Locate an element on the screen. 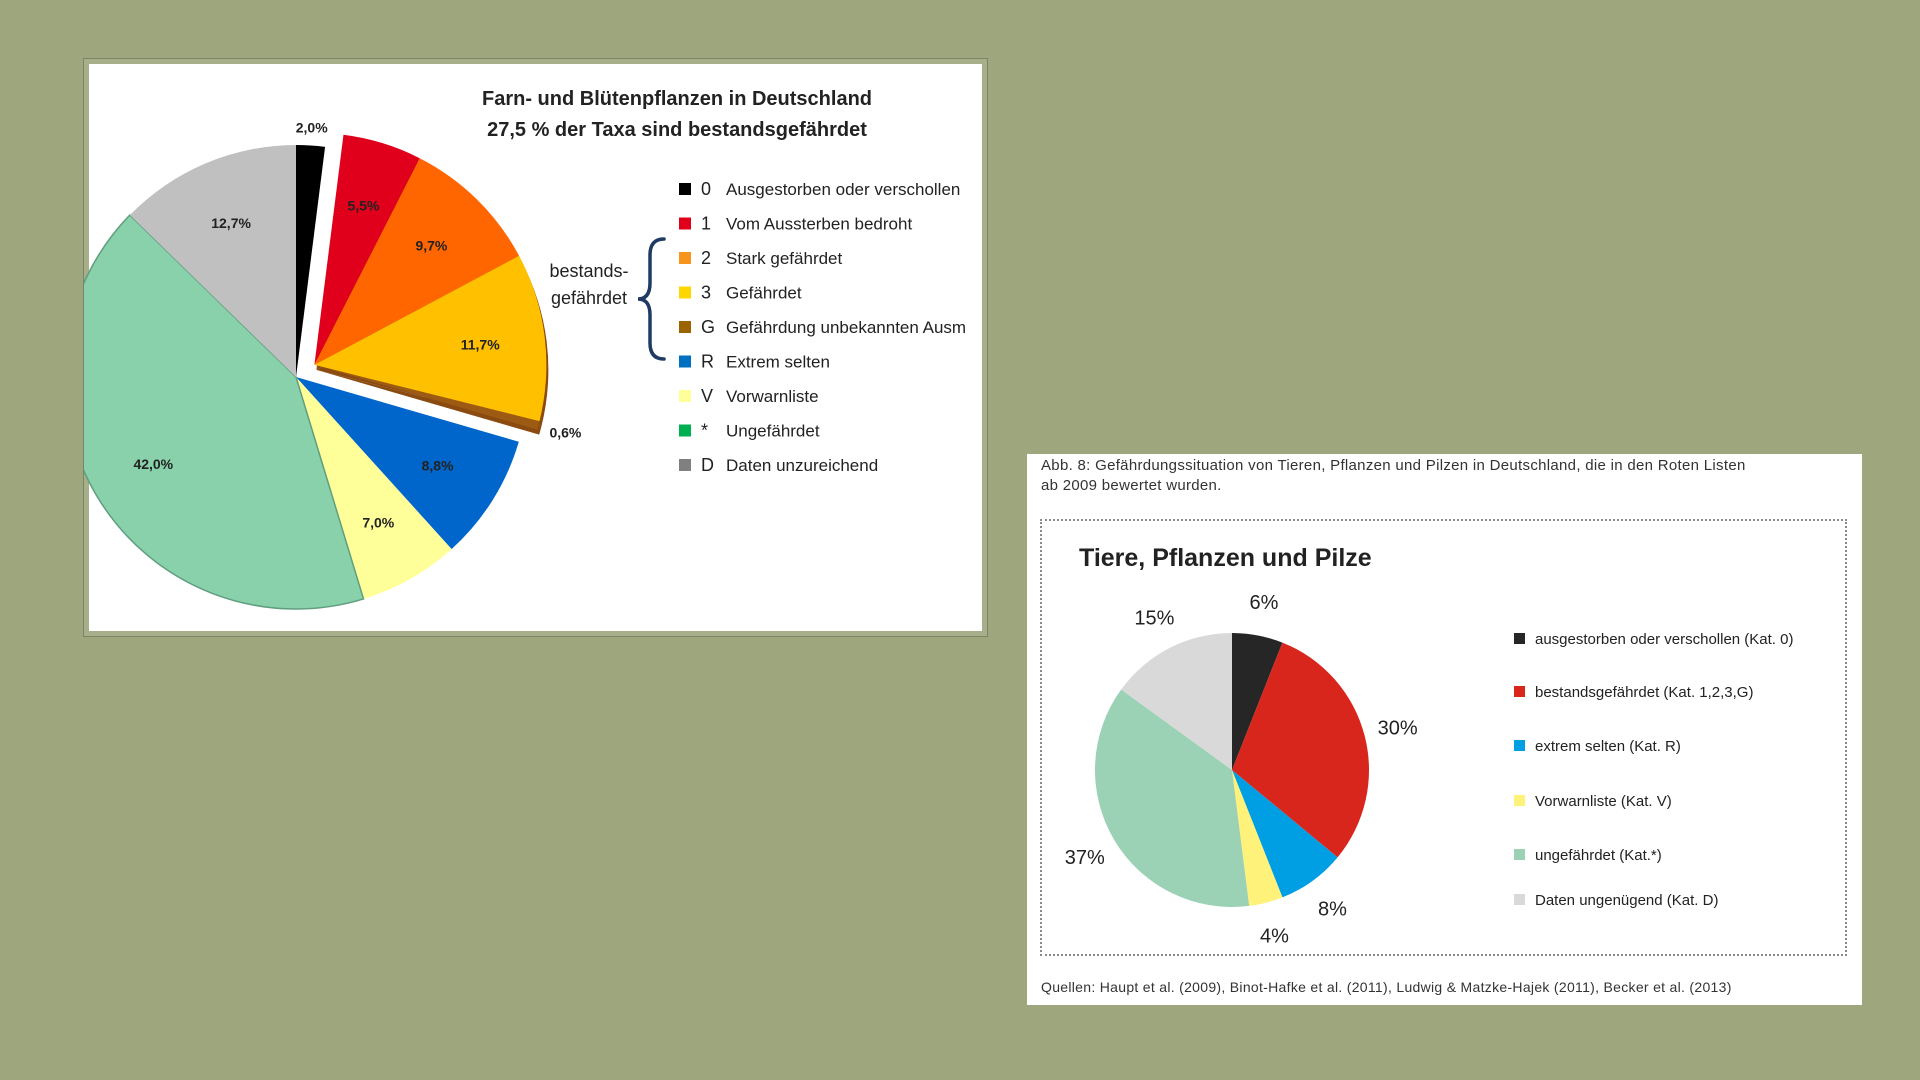  pie1-slice-shadow is located at coordinates (429, 402).